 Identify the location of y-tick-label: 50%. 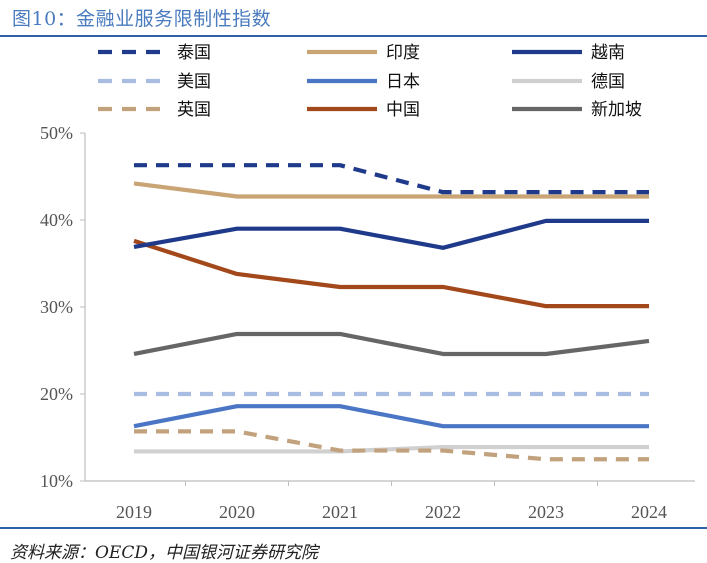
(56, 133).